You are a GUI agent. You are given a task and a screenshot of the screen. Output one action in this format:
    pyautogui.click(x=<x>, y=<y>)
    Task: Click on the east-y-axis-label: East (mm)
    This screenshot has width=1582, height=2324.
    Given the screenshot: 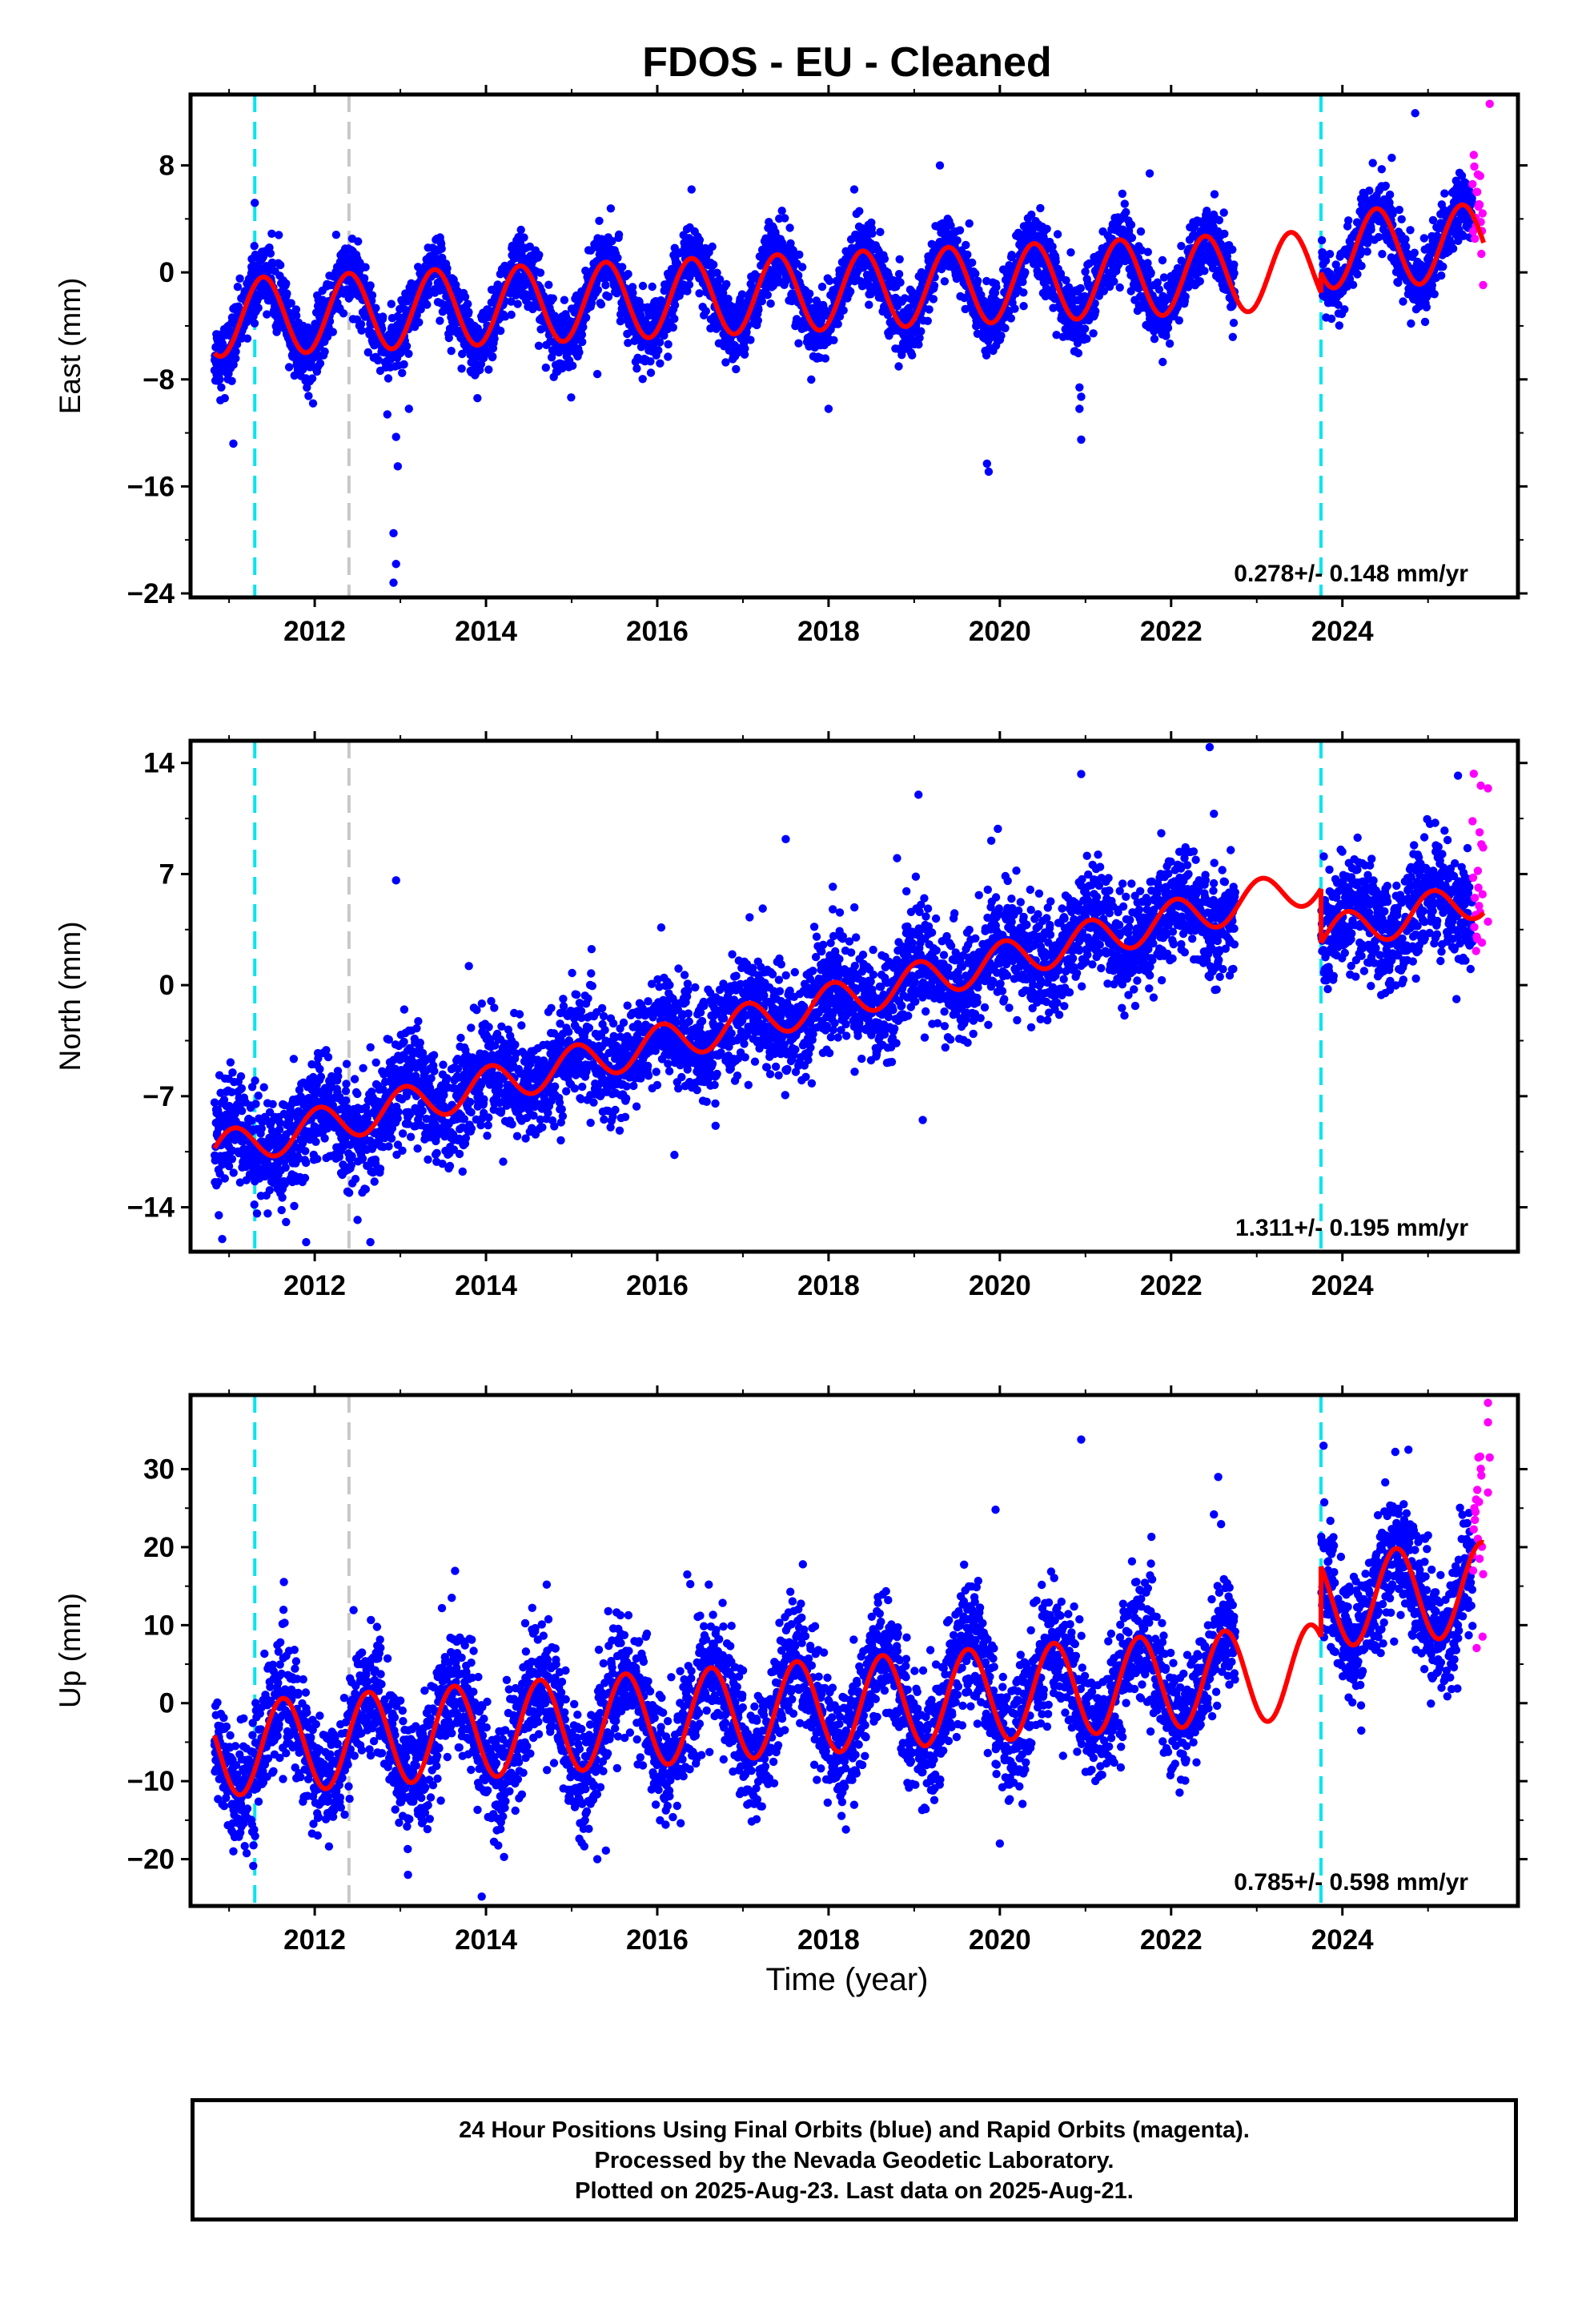 What is the action you would take?
    pyautogui.click(x=70, y=346)
    